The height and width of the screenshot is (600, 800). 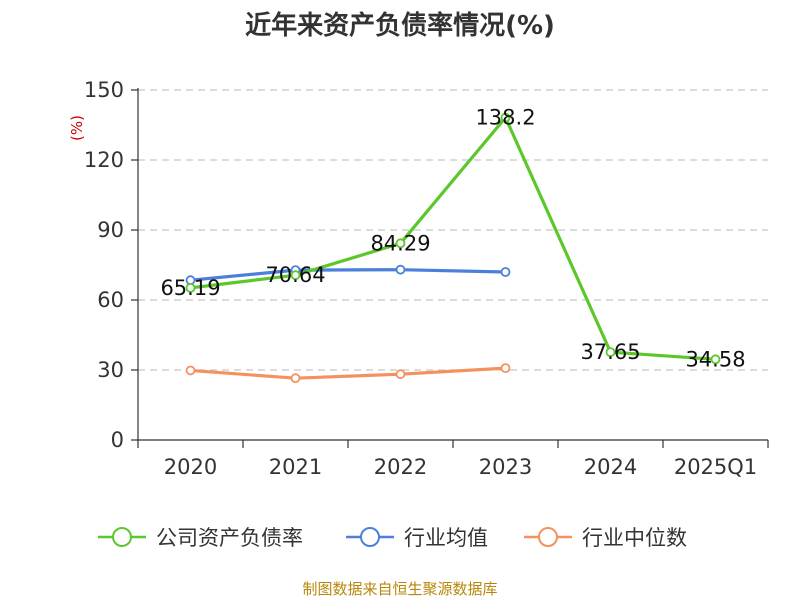 I want to click on data-label: 37.65, so click(x=610, y=352).